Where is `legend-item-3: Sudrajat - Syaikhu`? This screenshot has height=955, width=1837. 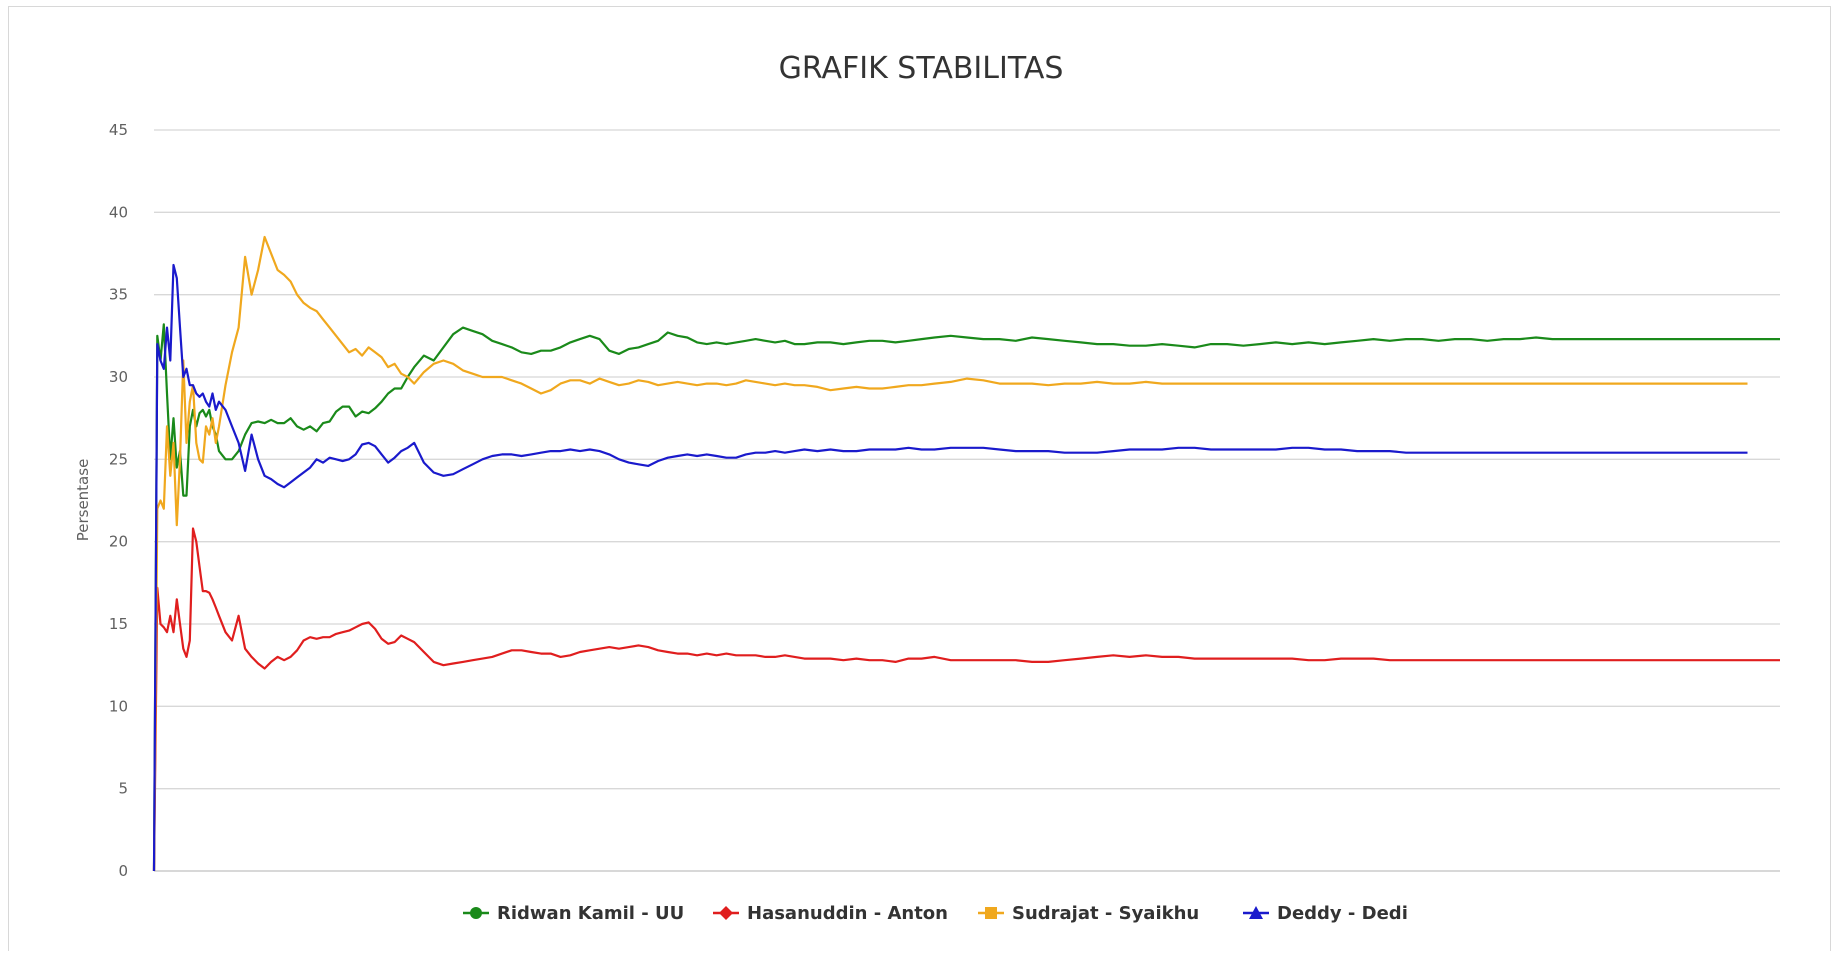 legend-item-3: Sudrajat - Syaikhu is located at coordinates (1088, 913).